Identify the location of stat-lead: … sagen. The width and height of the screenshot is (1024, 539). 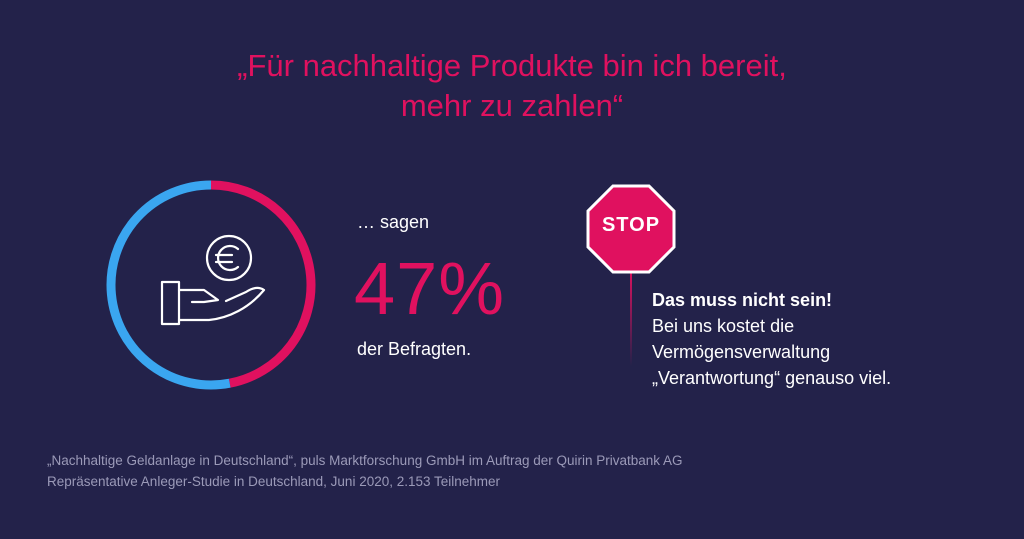
(393, 222).